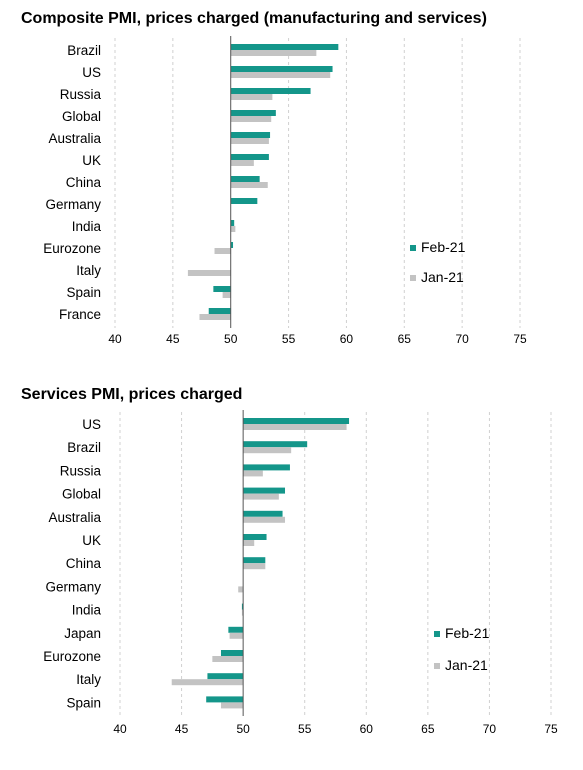 The image size is (583, 770). What do you see at coordinates (241, 589) in the screenshot?
I see `bar-jan-21-germany` at bounding box center [241, 589].